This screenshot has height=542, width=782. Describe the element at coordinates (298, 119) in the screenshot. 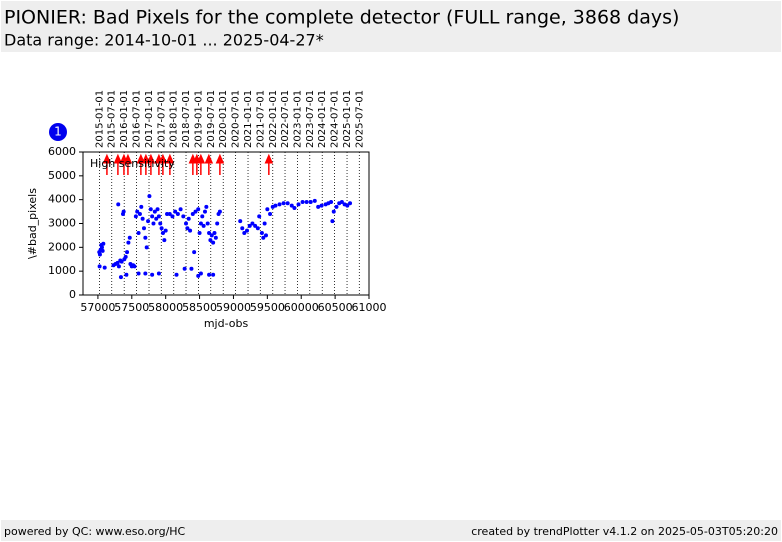

I see `date-tick-label: 2023-01-01` at that location.